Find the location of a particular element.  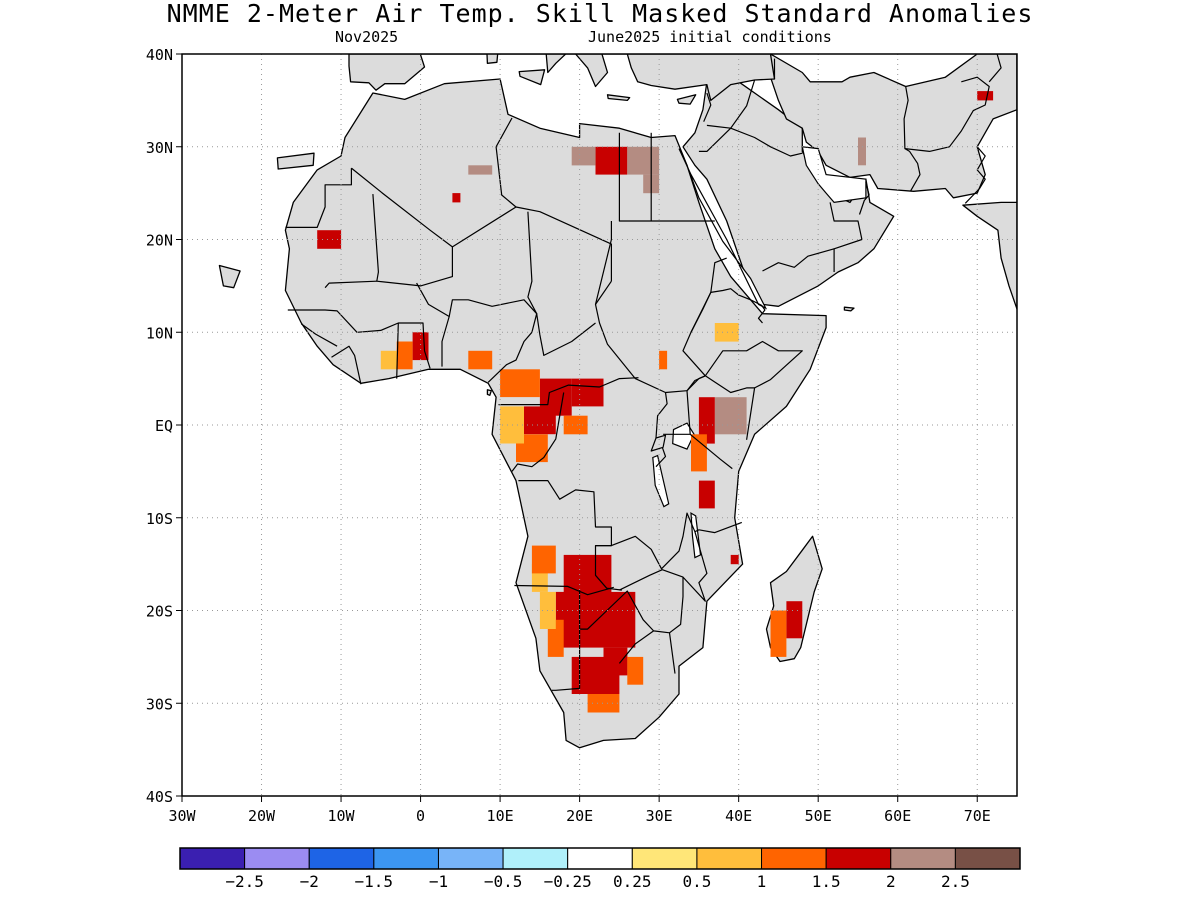

colorbar: −2.5 −2 −1.5 −1 −0.5 −0.25 0.25 0.5 1 1.5 2 2.5 is located at coordinates (600, 869).